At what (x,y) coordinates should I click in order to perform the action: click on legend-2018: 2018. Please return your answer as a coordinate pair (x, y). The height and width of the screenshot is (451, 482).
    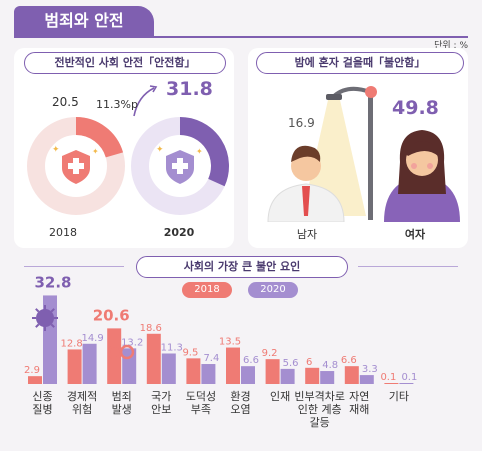
    Looking at the image, I should click on (207, 290).